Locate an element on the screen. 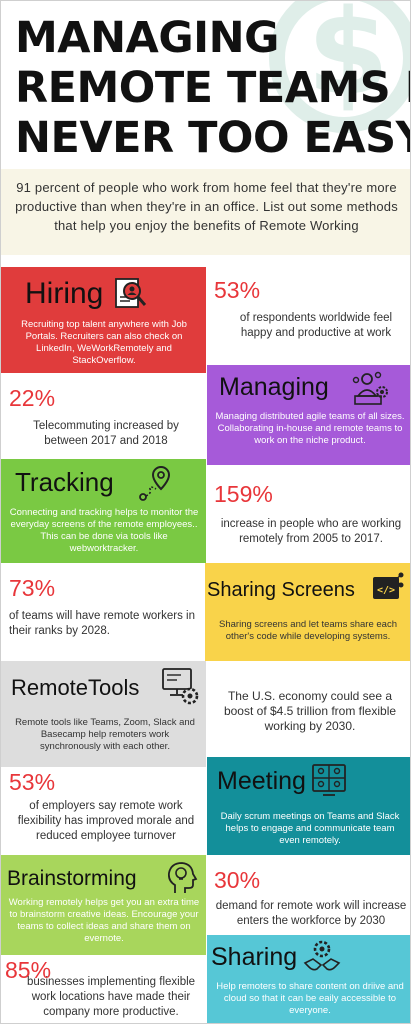 This screenshot has height=1024, width=411. route-pin-icon is located at coordinates (156, 483).